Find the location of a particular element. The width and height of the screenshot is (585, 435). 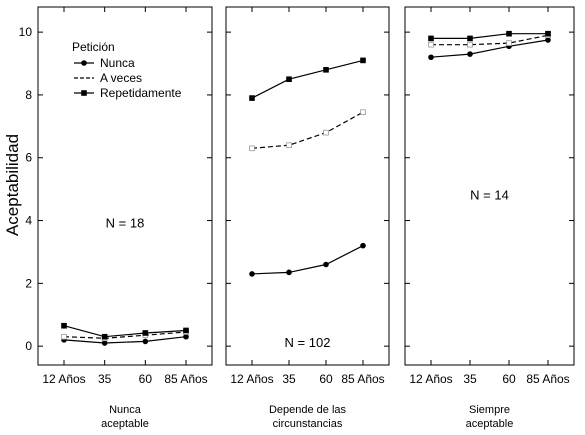

y-tick-label: 2 is located at coordinates (28, 283).